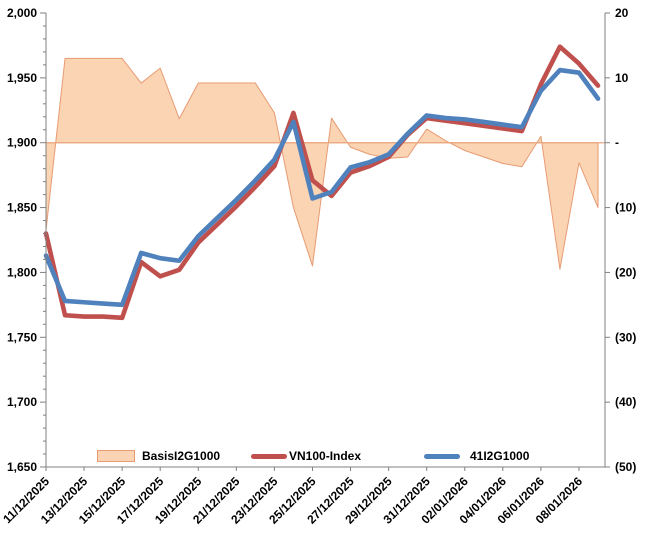  Describe the element at coordinates (22, 208) in the screenshot. I see `svg-text: 1,850` at that location.